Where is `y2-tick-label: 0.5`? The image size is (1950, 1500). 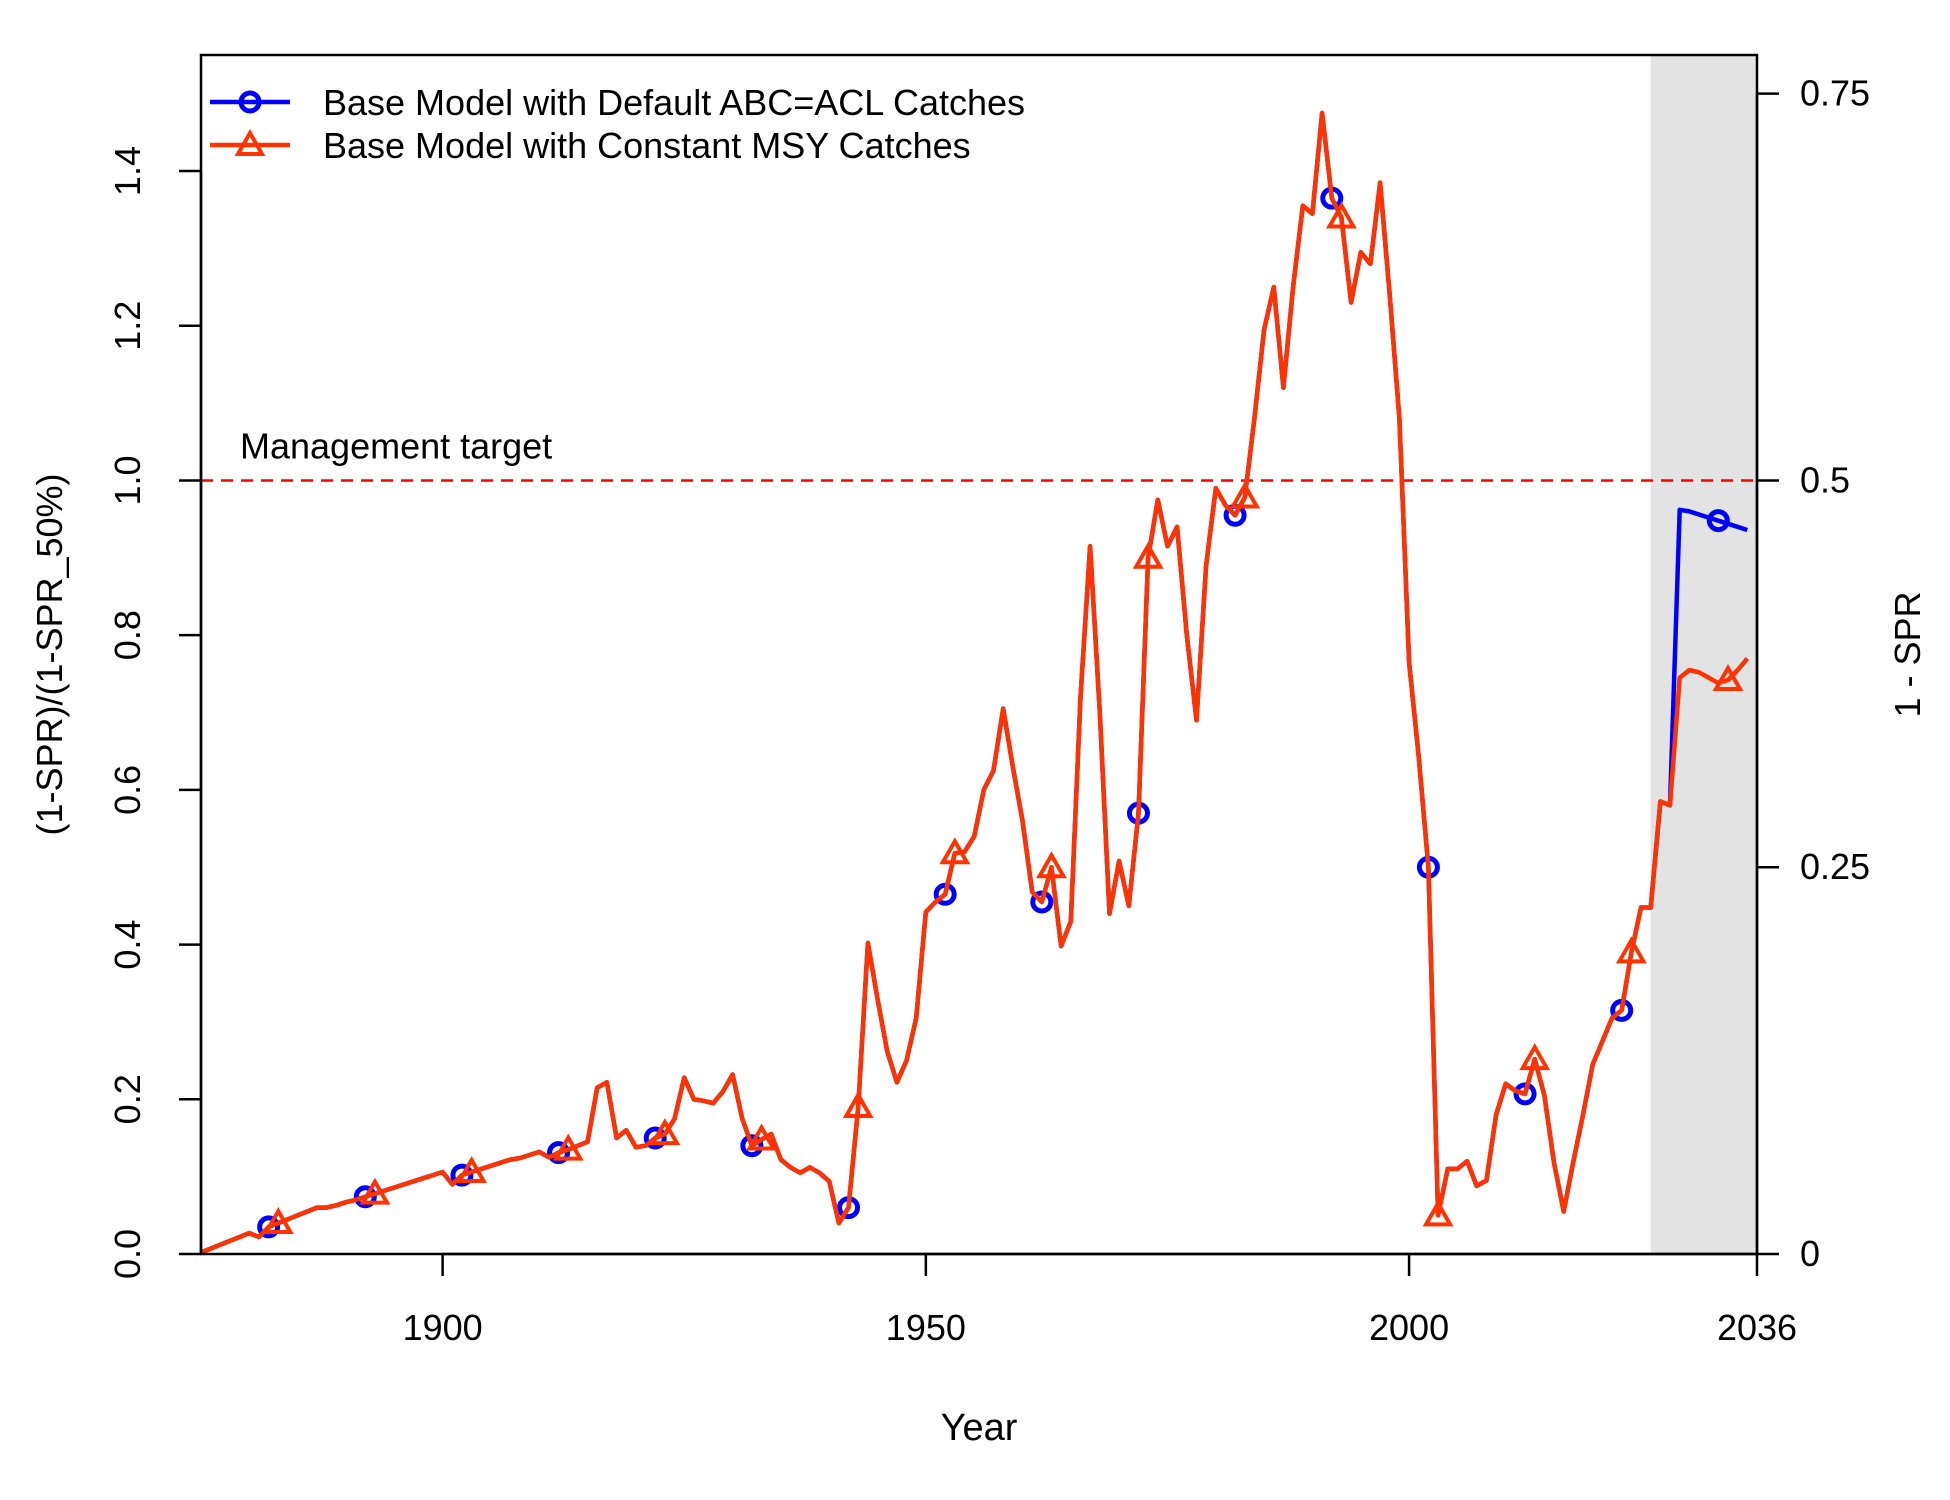 y2-tick-label: 0.5 is located at coordinates (1825, 479).